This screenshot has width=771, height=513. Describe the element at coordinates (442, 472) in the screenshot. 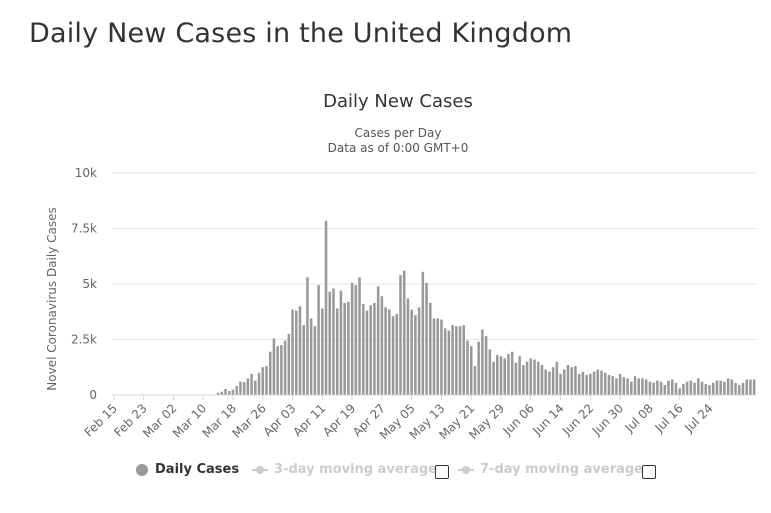

I see `checkbox-3-day-average` at that location.